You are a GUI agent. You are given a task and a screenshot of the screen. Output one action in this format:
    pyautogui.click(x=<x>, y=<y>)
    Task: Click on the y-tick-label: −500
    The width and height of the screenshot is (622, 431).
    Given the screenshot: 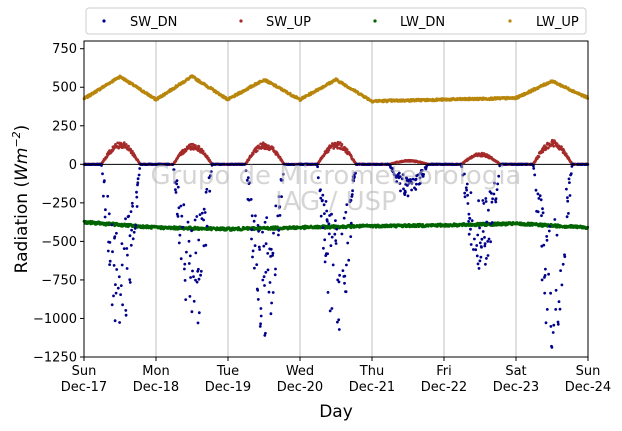 What is the action you would take?
    pyautogui.click(x=59, y=242)
    